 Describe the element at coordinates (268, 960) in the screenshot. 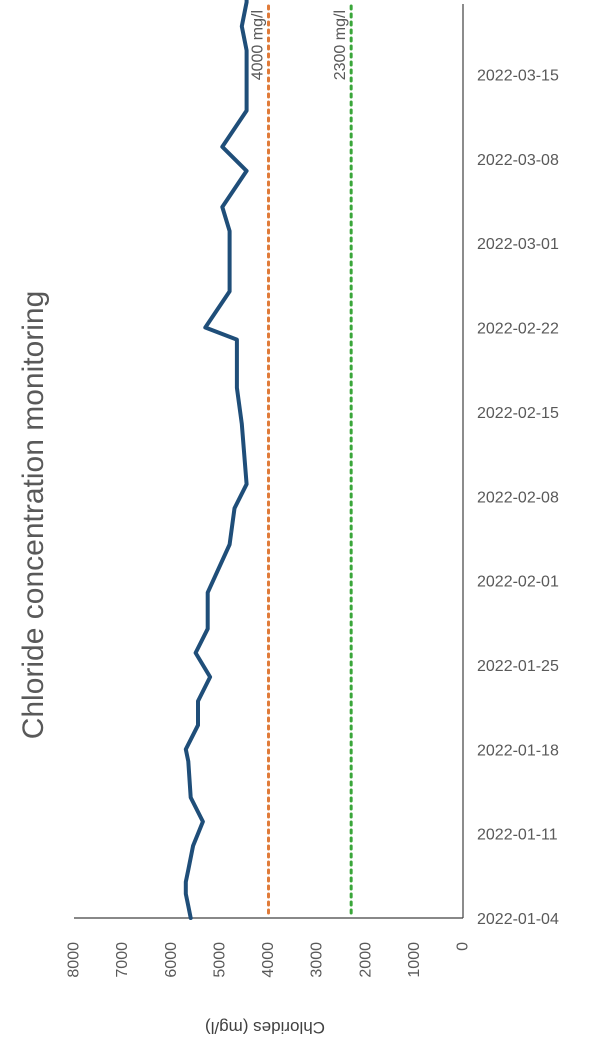

I see `value-tick-label: 4000` at that location.